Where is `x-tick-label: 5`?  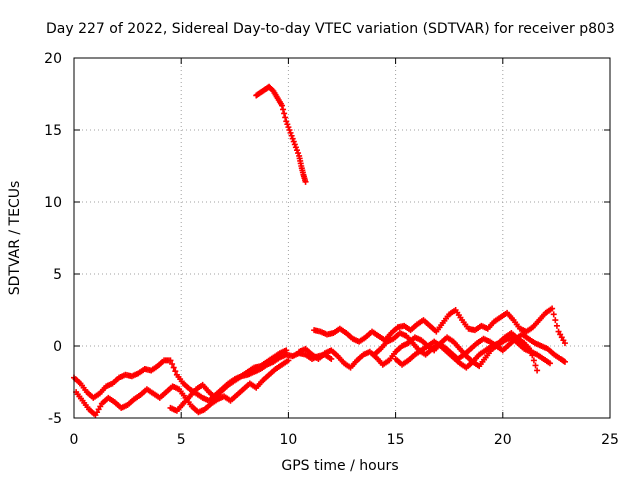 x-tick-label: 5 is located at coordinates (181, 440).